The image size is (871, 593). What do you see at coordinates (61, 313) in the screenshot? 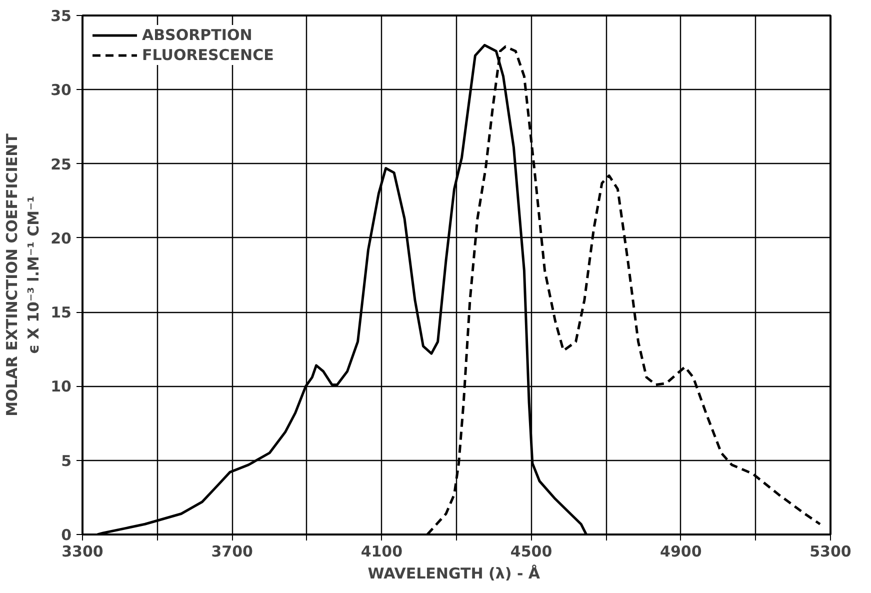
I see `y-tick-label: 15` at bounding box center [61, 313].